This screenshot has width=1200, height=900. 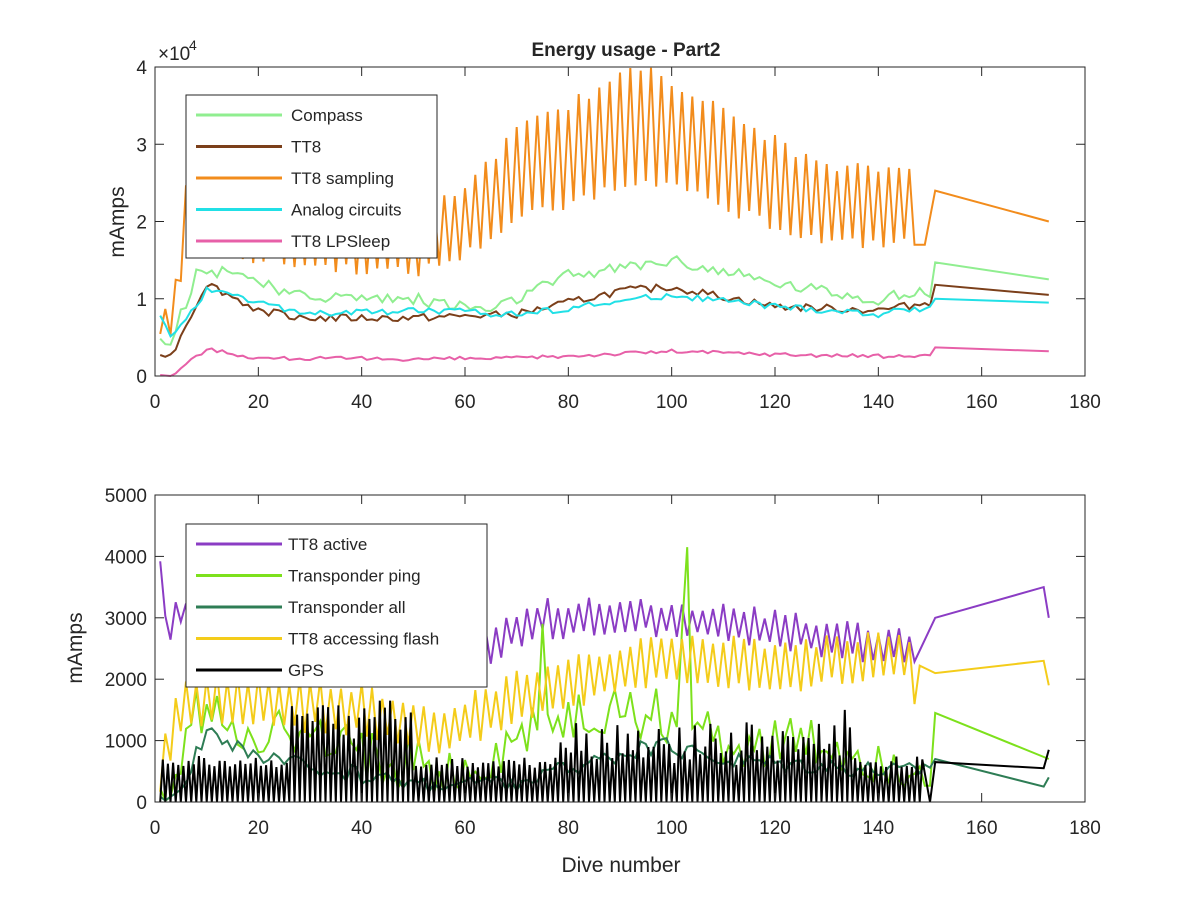 I want to click on y-tick-label: 2, so click(x=141, y=223).